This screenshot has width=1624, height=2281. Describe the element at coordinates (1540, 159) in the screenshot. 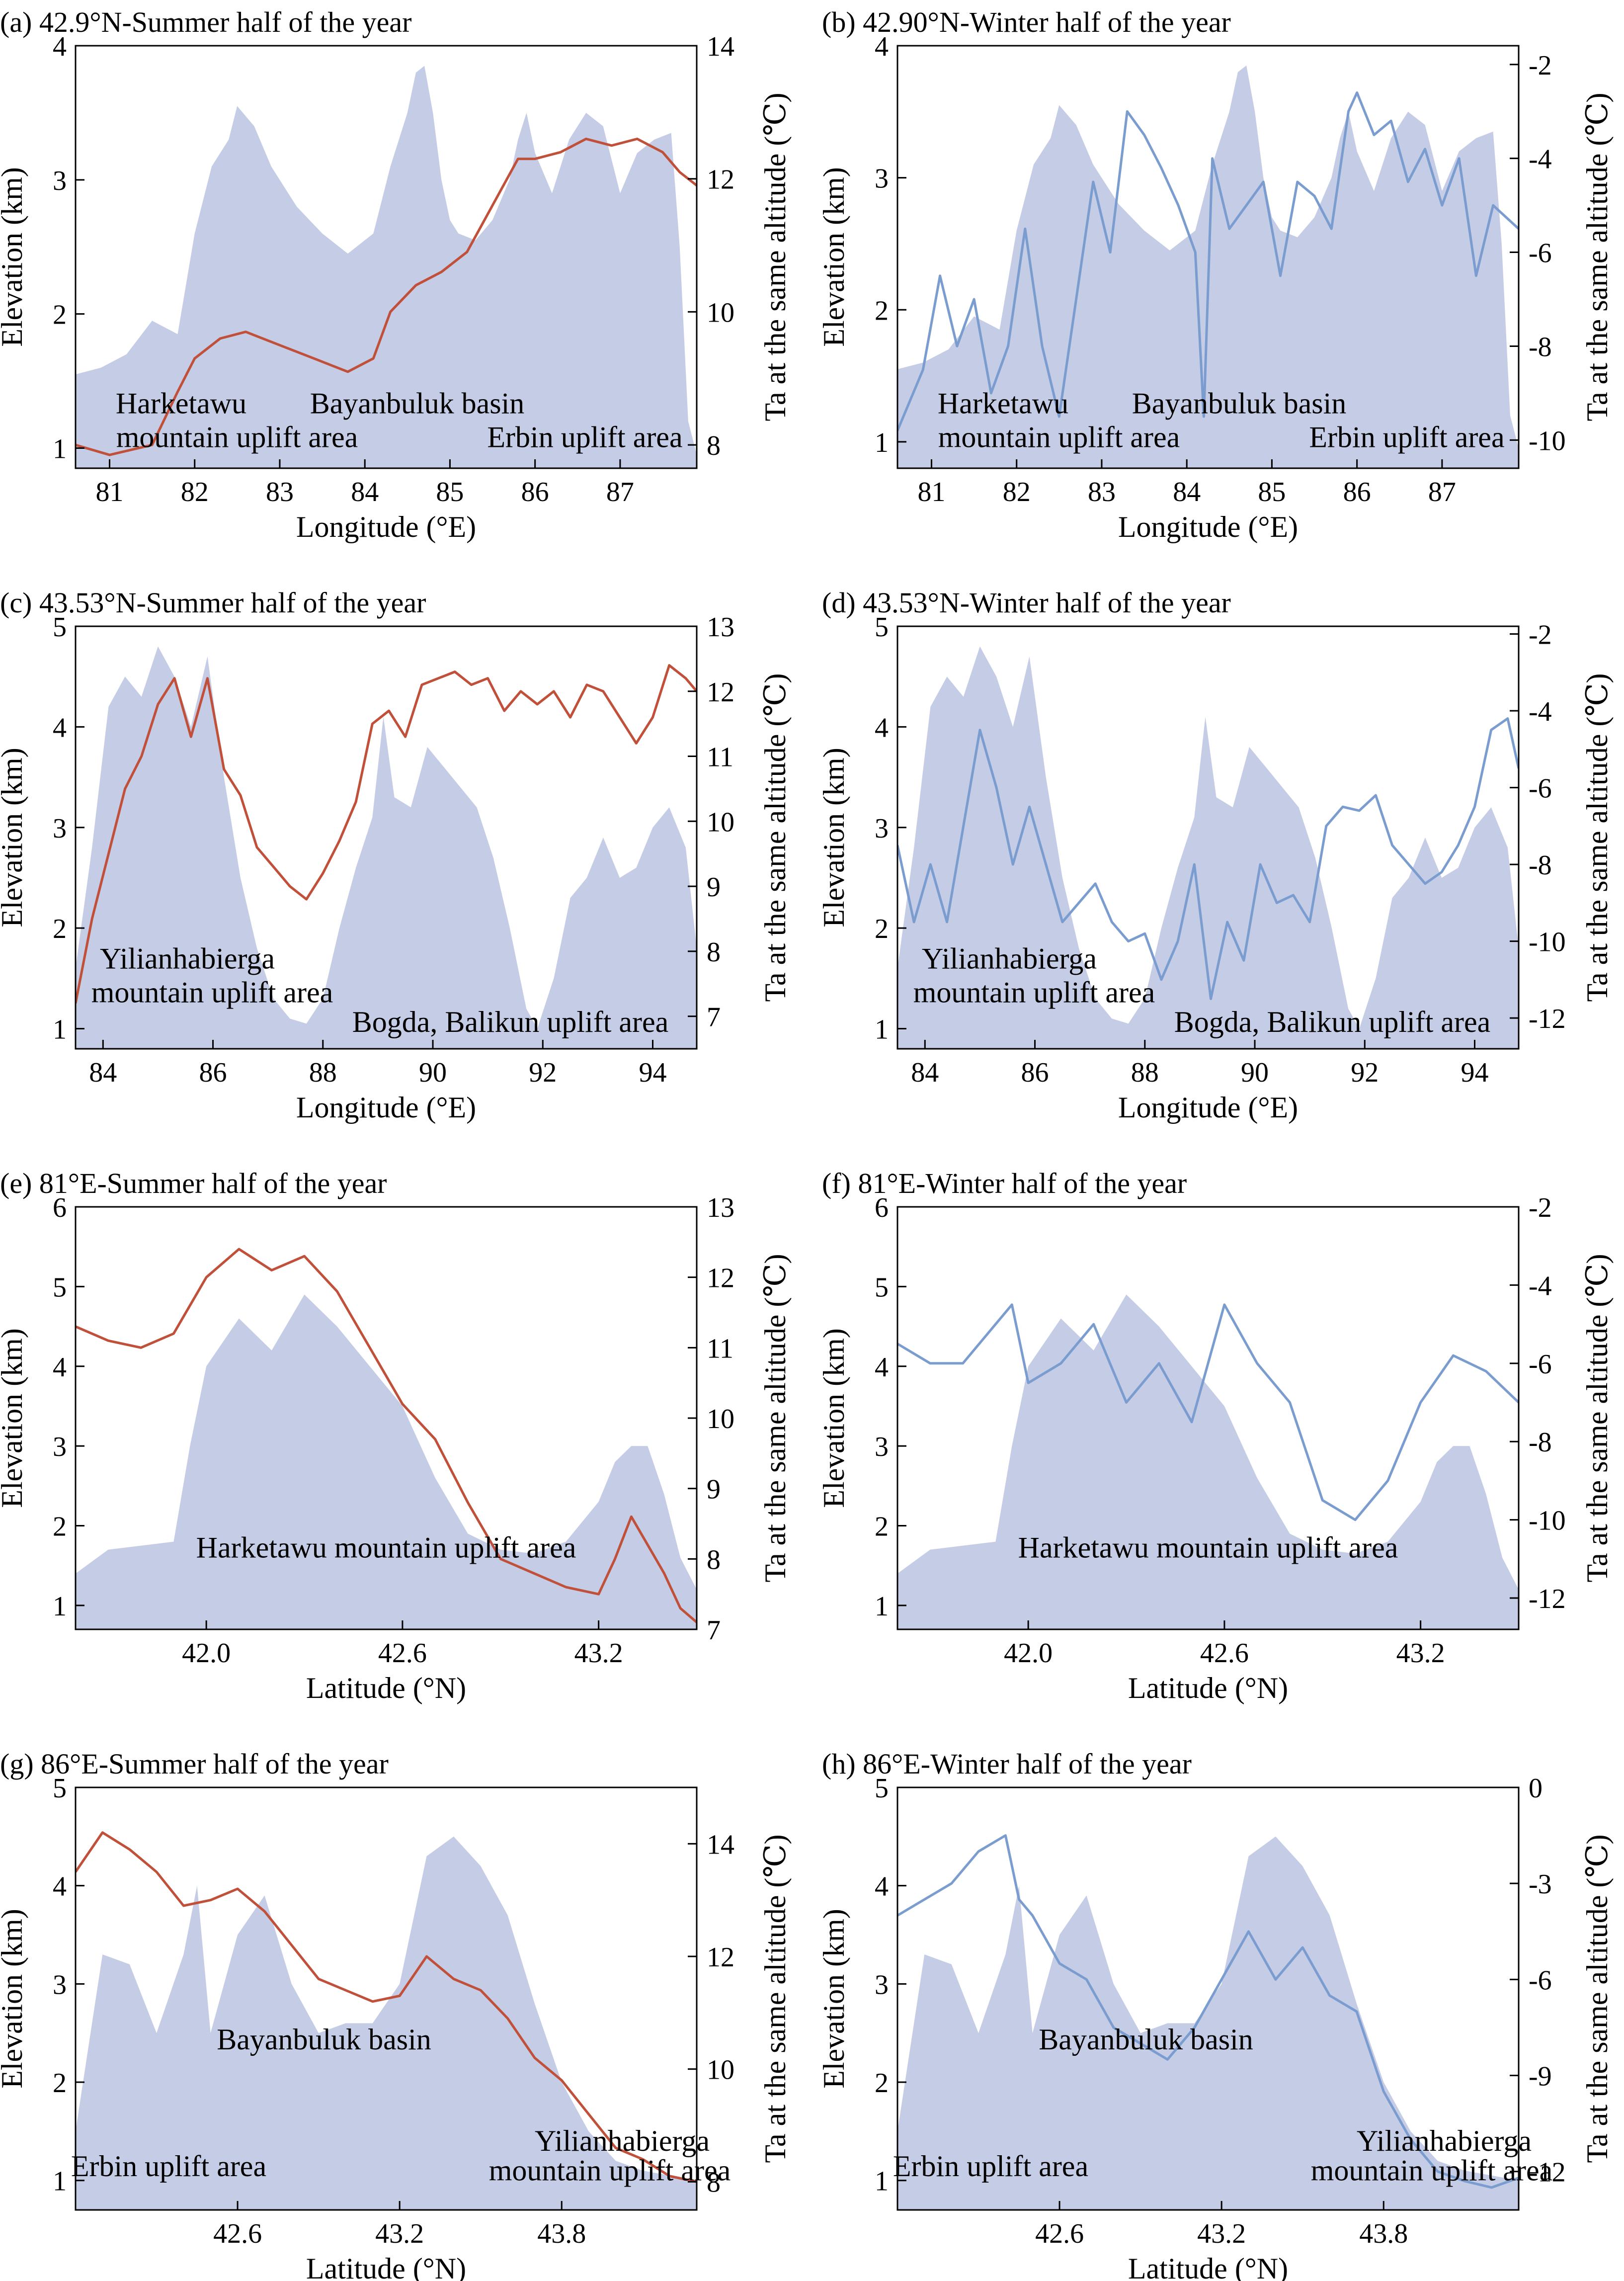

I see `y2-tick-label: -4` at that location.